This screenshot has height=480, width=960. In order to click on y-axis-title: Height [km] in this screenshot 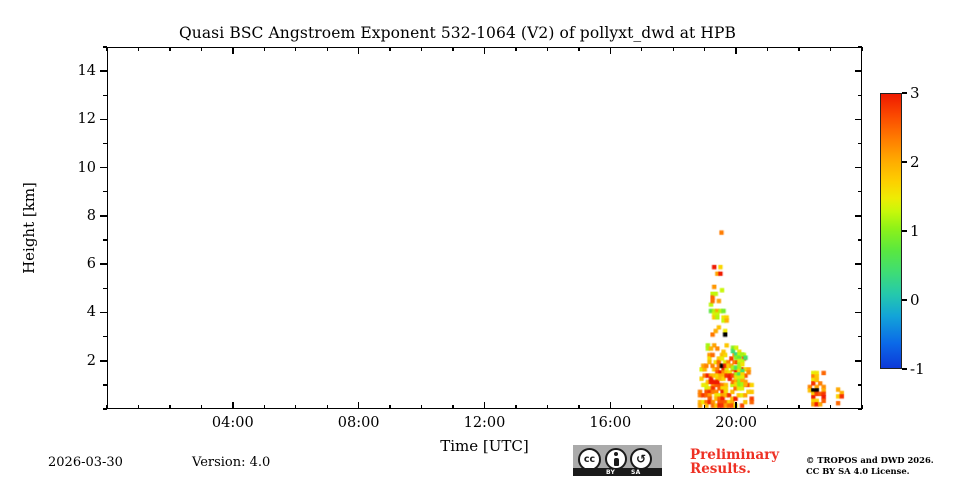, I will do `click(29, 228)`.